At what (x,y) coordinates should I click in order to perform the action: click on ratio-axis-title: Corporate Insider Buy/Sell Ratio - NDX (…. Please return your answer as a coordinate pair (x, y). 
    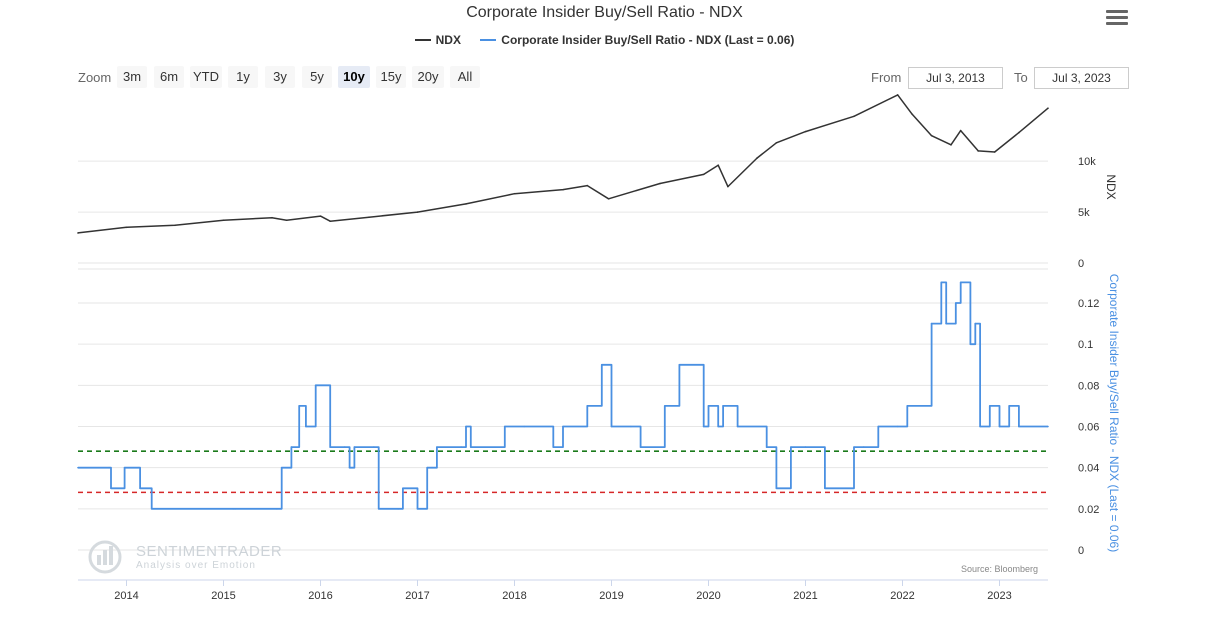
    Looking at the image, I should click on (1114, 413).